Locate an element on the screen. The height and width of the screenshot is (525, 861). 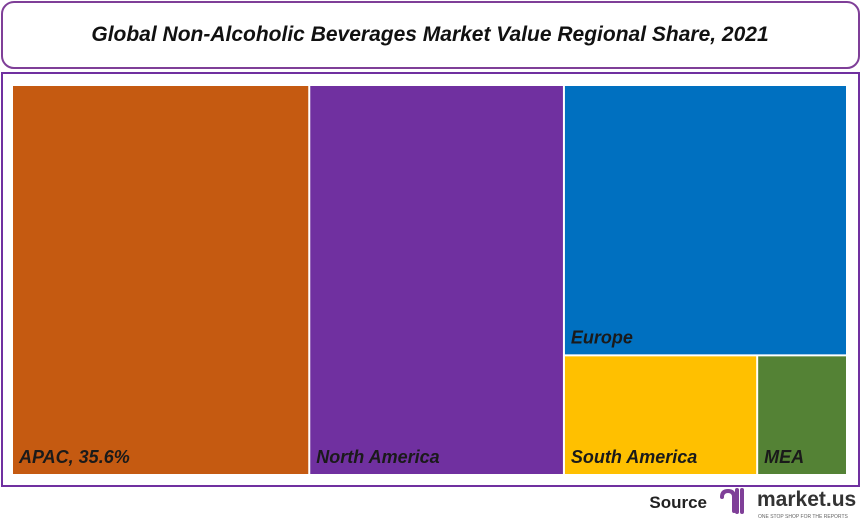
logo-icon is located at coordinates (732, 501).